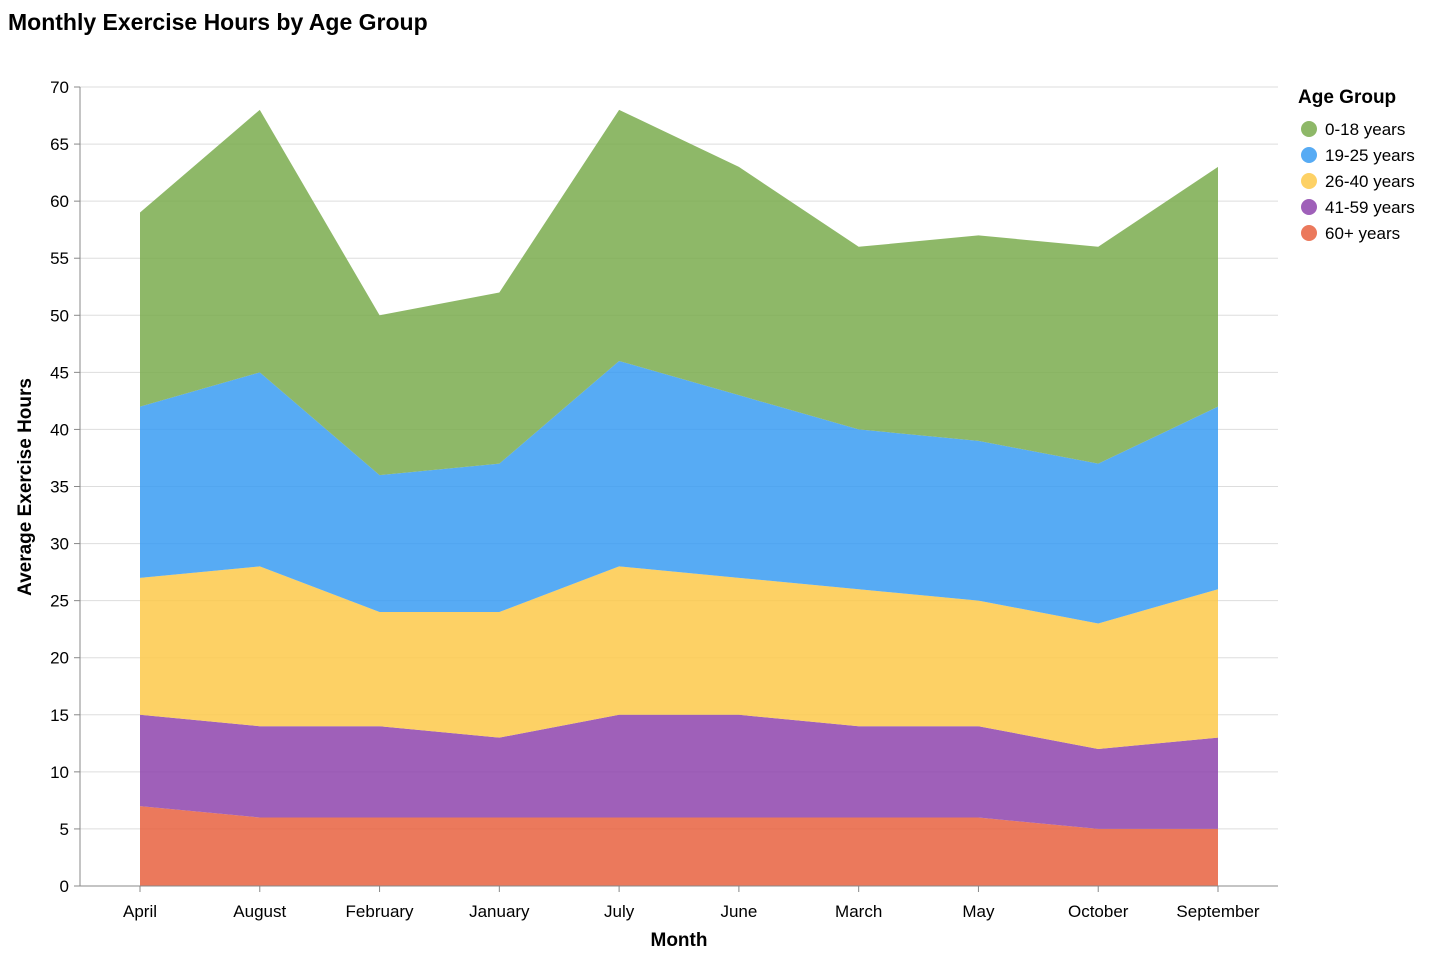  I want to click on legend-label: 19-25 years, so click(1370, 155).